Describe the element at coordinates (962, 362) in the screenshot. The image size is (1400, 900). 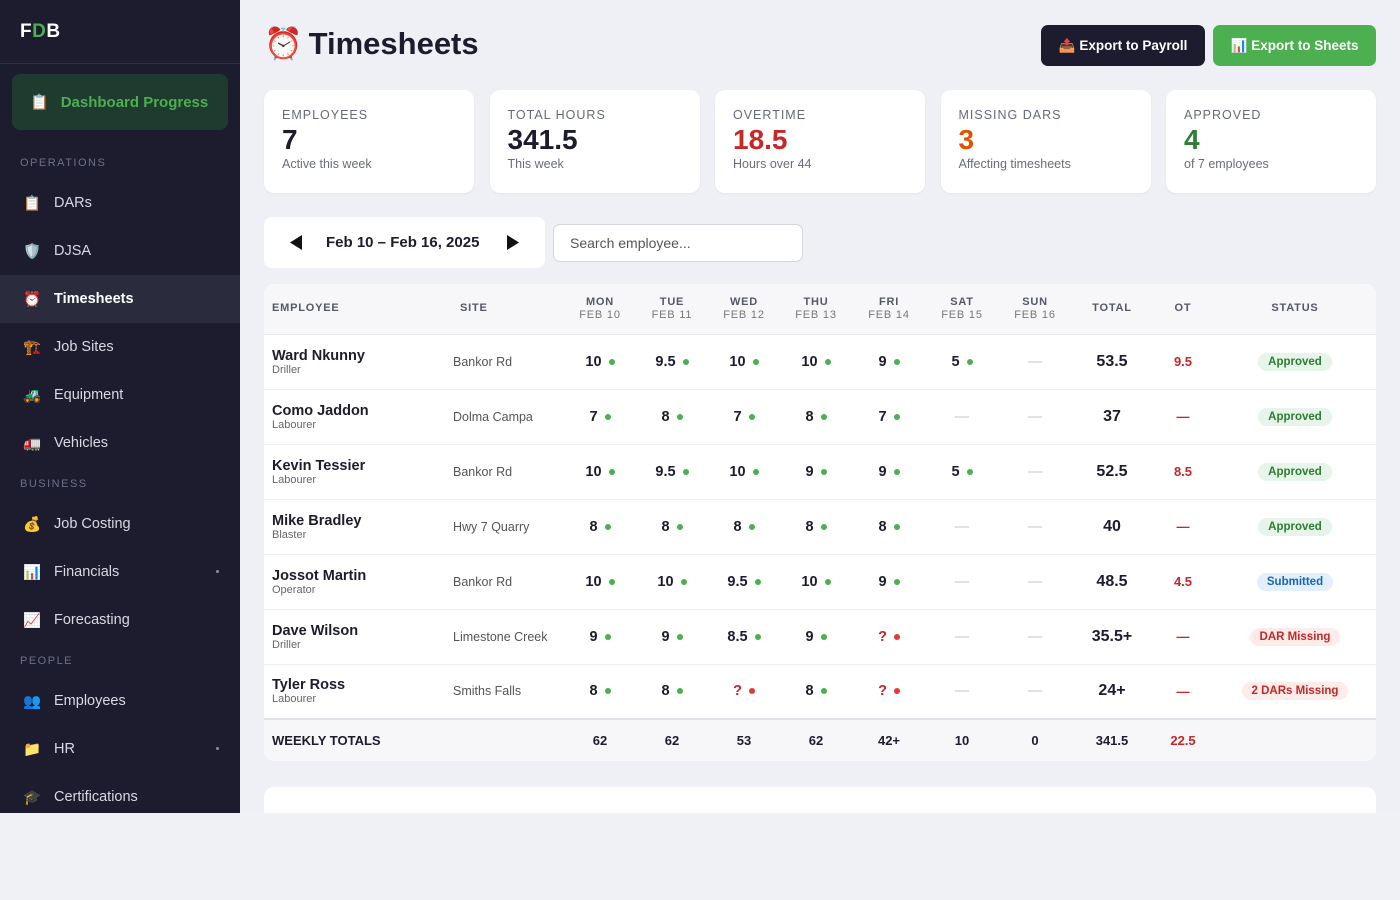
I see `day-cell: 5` at that location.